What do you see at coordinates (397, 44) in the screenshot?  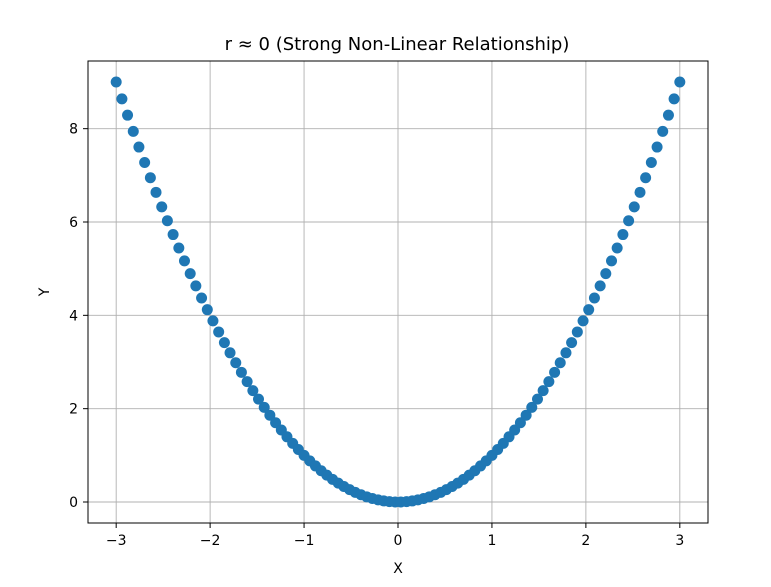 I see `chart-title: r ≈ 0 (Strong Non-Linear Relationship)` at bounding box center [397, 44].